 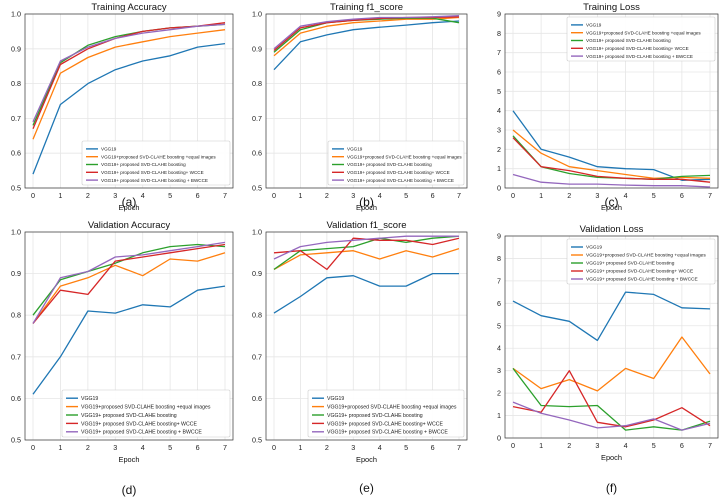 I want to click on y-tick-label: 0.8, so click(x=257, y=315).